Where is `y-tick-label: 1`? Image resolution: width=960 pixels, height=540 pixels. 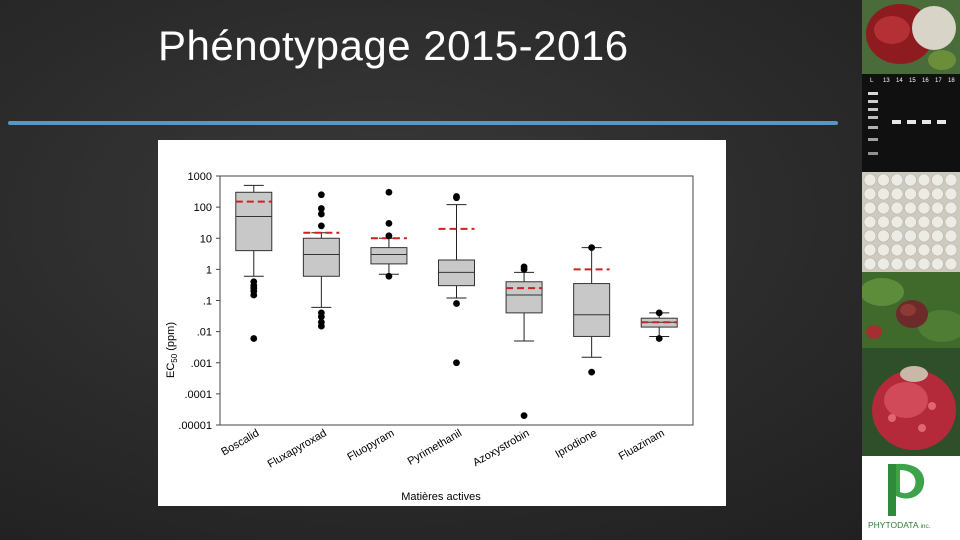
y-tick-label: 1 is located at coordinates (209, 270).